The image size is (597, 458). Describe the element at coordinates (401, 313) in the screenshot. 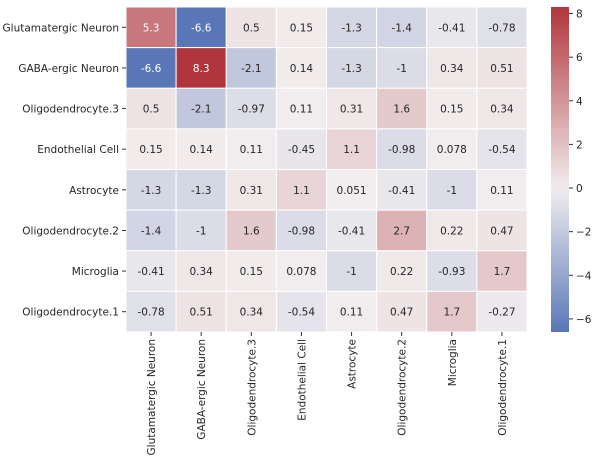

I see `cell-value-label: 0.47` at that location.